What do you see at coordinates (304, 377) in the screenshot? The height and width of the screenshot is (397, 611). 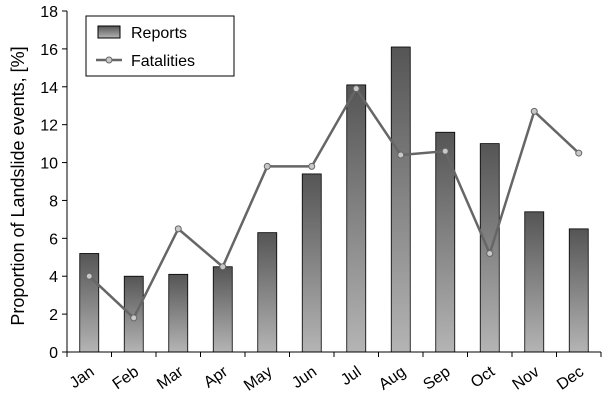 I see `x-tick-label: Jun` at bounding box center [304, 377].